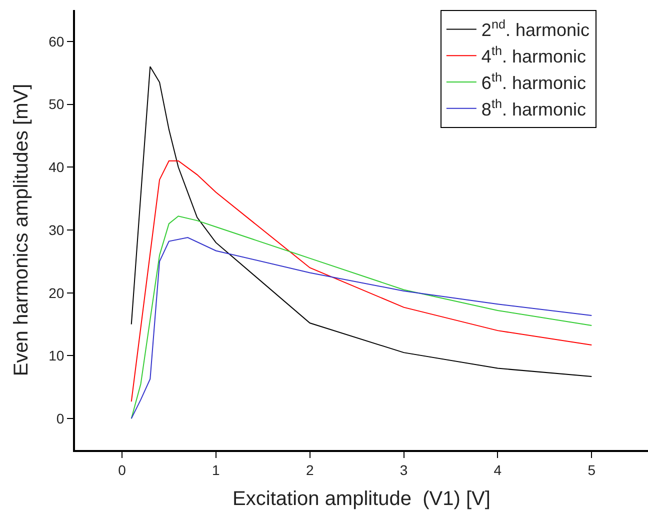 The width and height of the screenshot is (648, 510). Describe the element at coordinates (404, 470) in the screenshot. I see `x-tick-label: 3` at that location.